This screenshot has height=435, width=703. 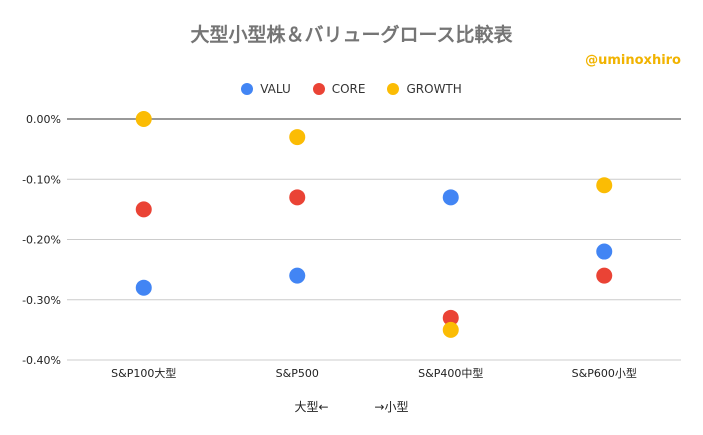 What do you see at coordinates (434, 89) in the screenshot?
I see `legend-label-growth: GROWTH` at bounding box center [434, 89].